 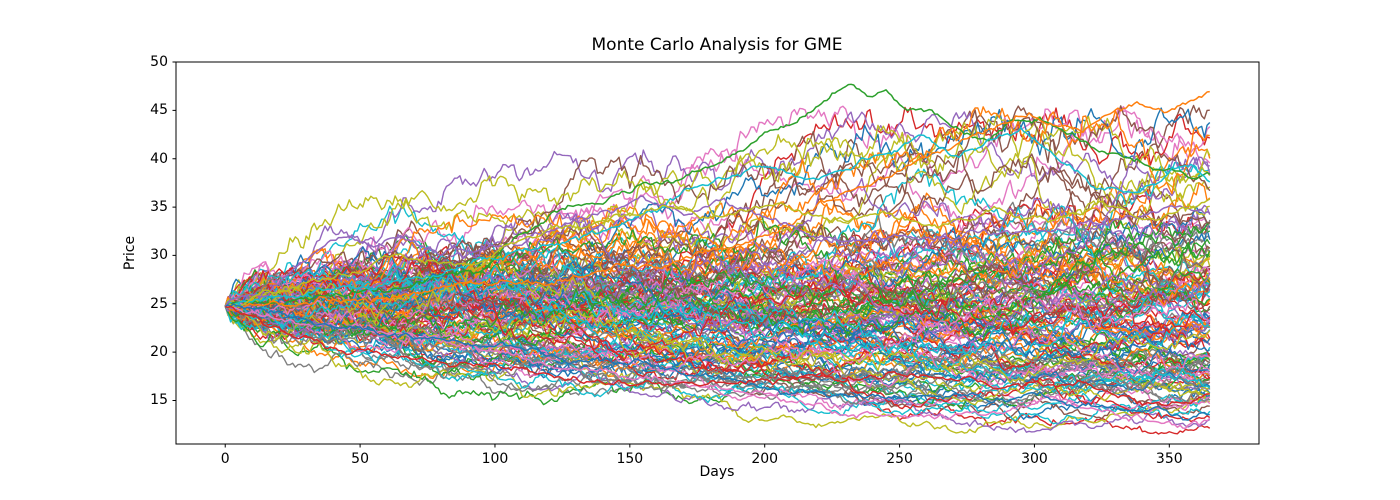 What do you see at coordinates (1169, 459) in the screenshot?
I see `x-tick-label: 350` at bounding box center [1169, 459].